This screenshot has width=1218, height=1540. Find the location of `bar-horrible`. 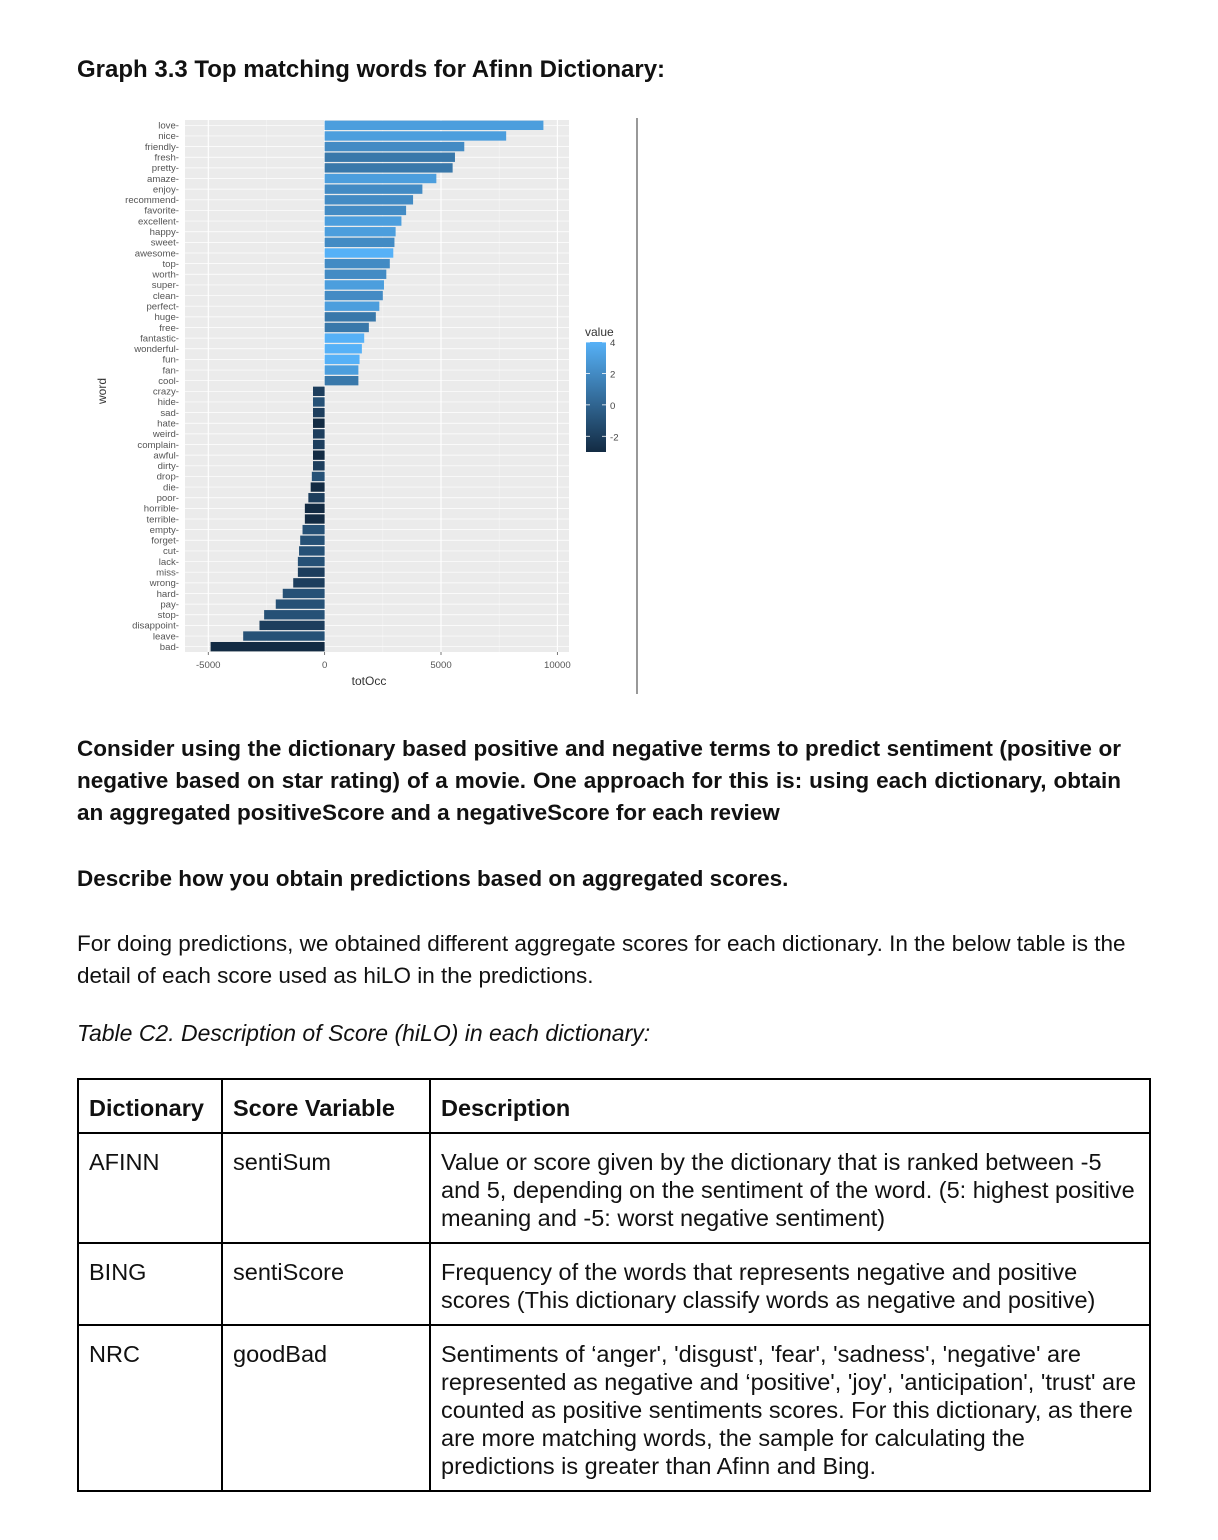

bar-horrible is located at coordinates (314, 508).